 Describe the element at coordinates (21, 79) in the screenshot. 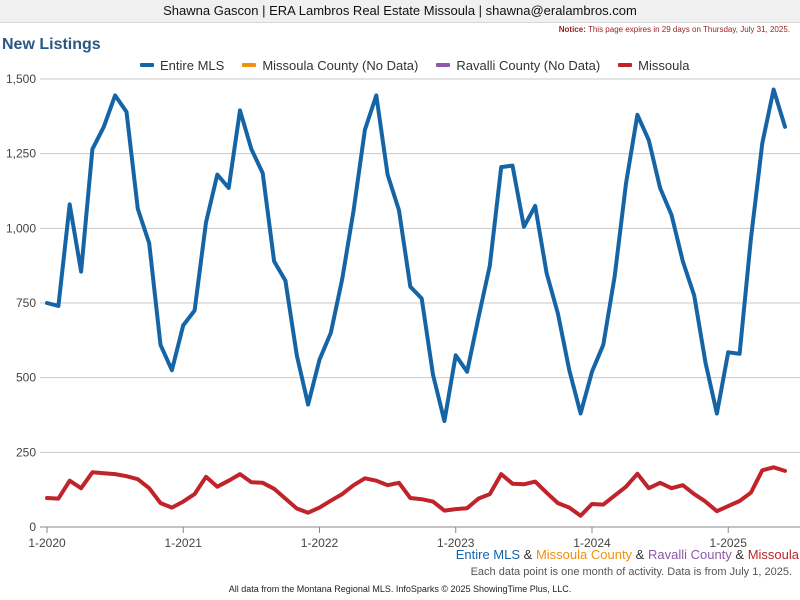

I see `y-tick-label: 1,500` at that location.